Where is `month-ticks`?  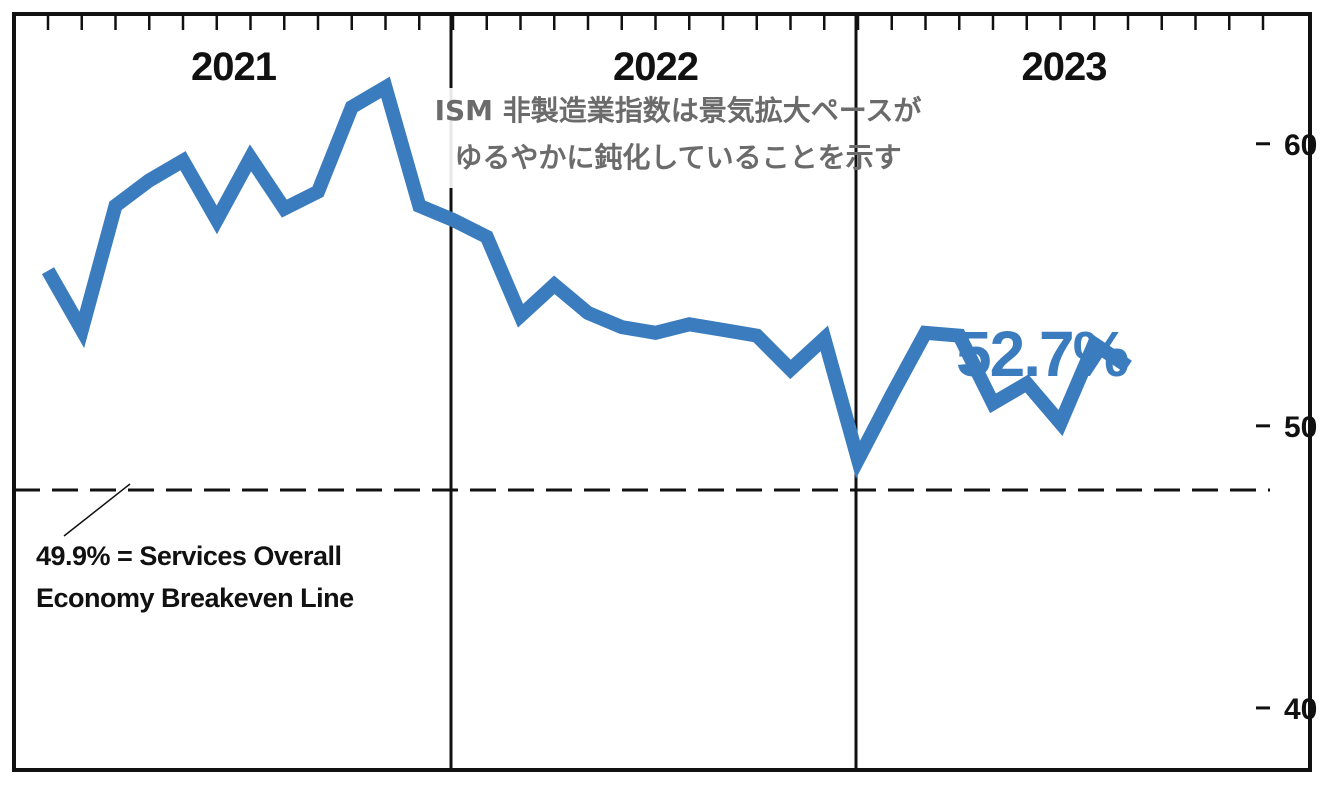
month-ticks is located at coordinates (655, 22).